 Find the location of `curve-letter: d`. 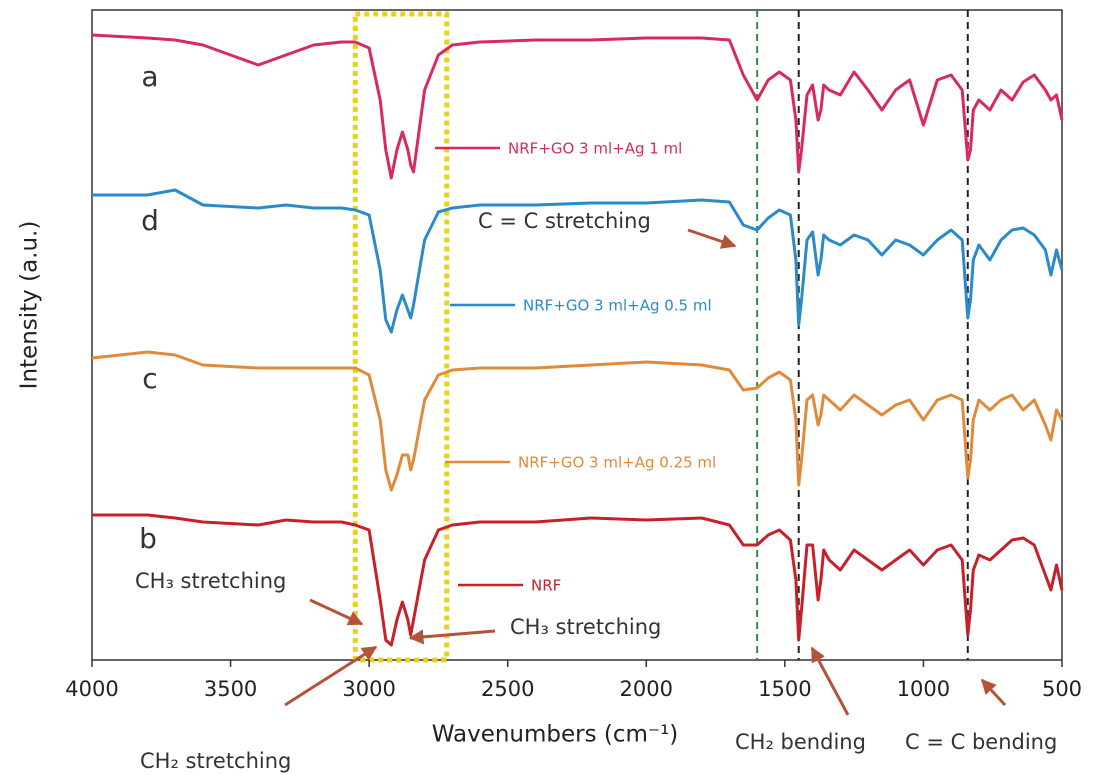

curve-letter: d is located at coordinates (150, 220).